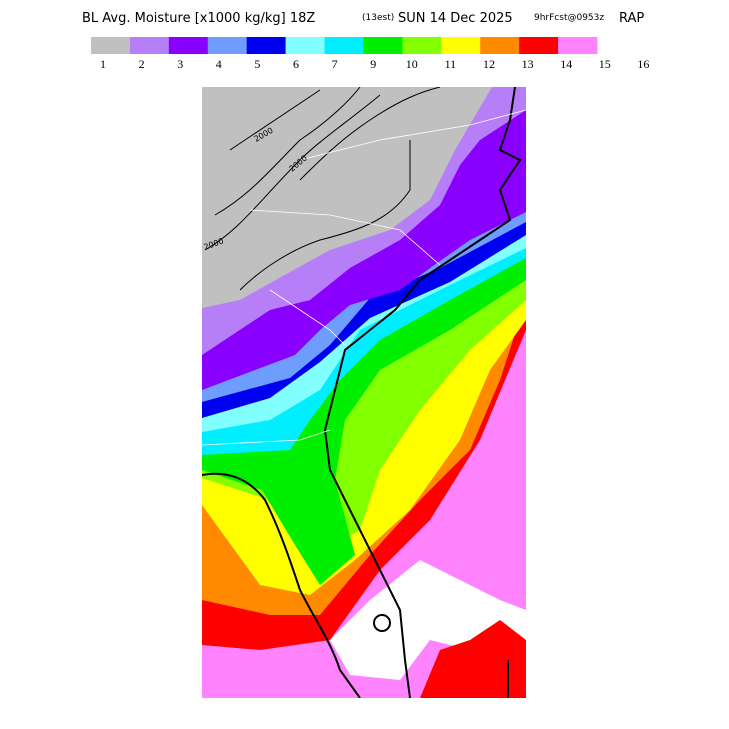 The image size is (729, 729). What do you see at coordinates (473, 659) in the screenshot?
I see `band-13b` at bounding box center [473, 659].